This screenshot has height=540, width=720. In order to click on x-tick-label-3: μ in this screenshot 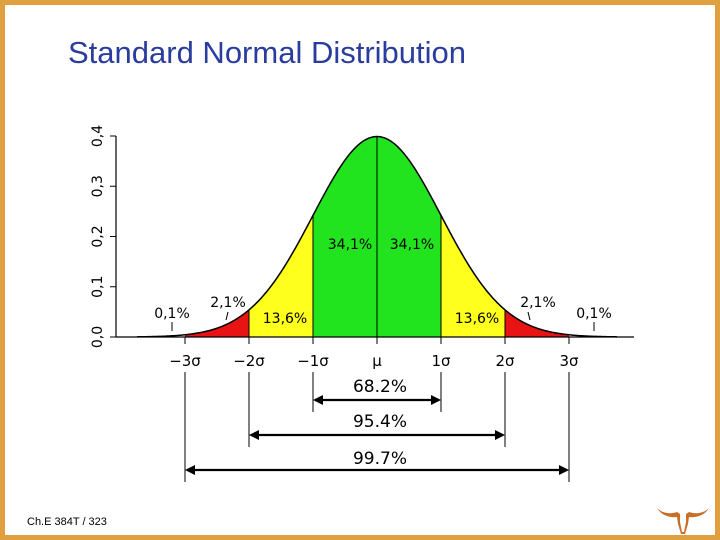, I will do `click(377, 361)`.